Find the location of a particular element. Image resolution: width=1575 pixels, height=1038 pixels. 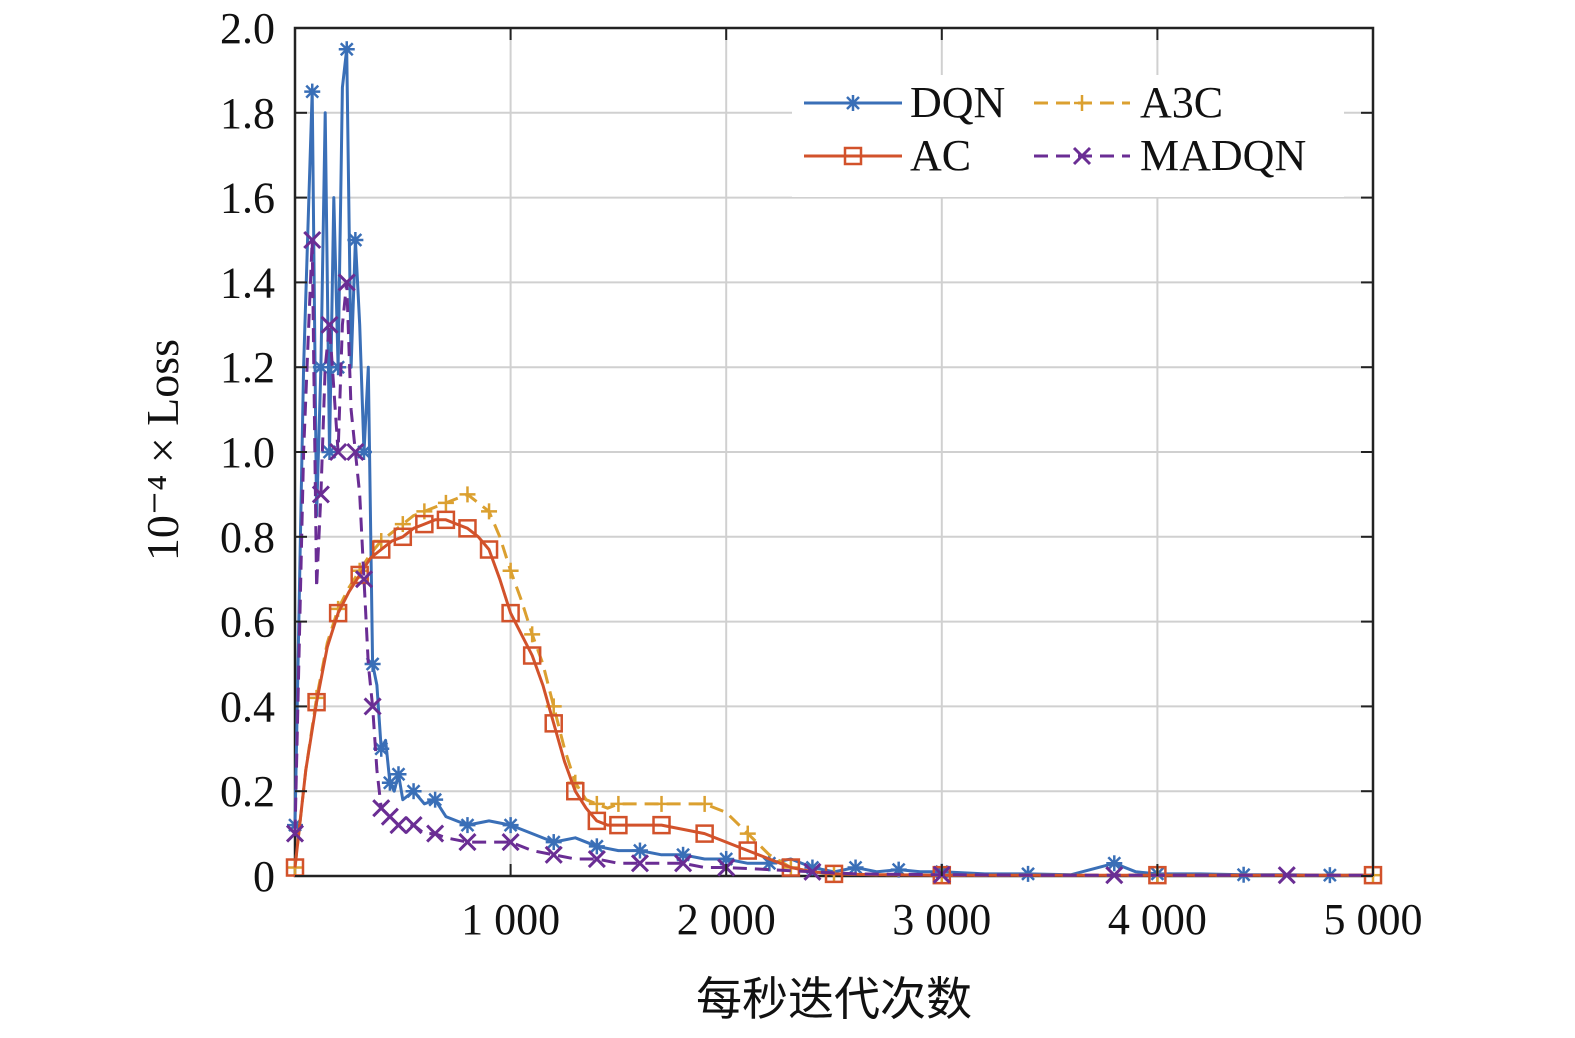

y-tick-label: 0.2 is located at coordinates (247, 791).